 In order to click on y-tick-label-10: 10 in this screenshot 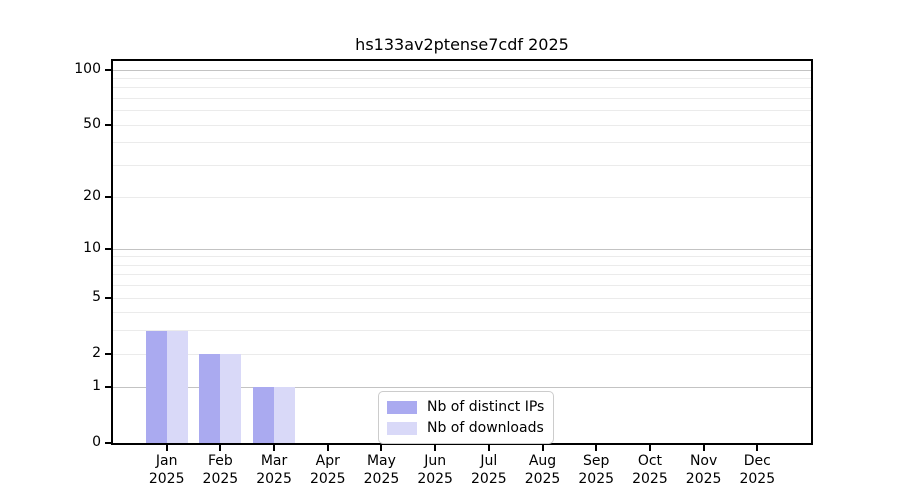, I will do `click(92, 248)`.